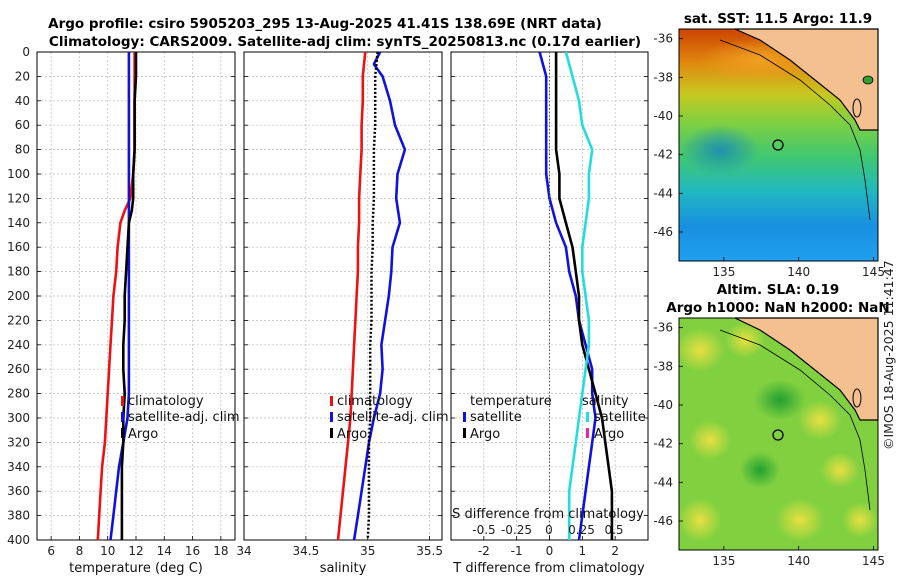  Describe the element at coordinates (122, 417) in the screenshot. I see `legend-swatch-satellite` at that location.